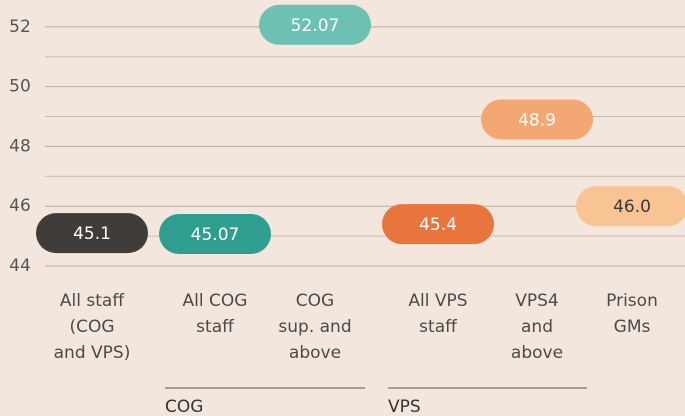 Image resolution: width=685 pixels, height=416 pixels. I want to click on x-tick-label: COG, so click(315, 301).